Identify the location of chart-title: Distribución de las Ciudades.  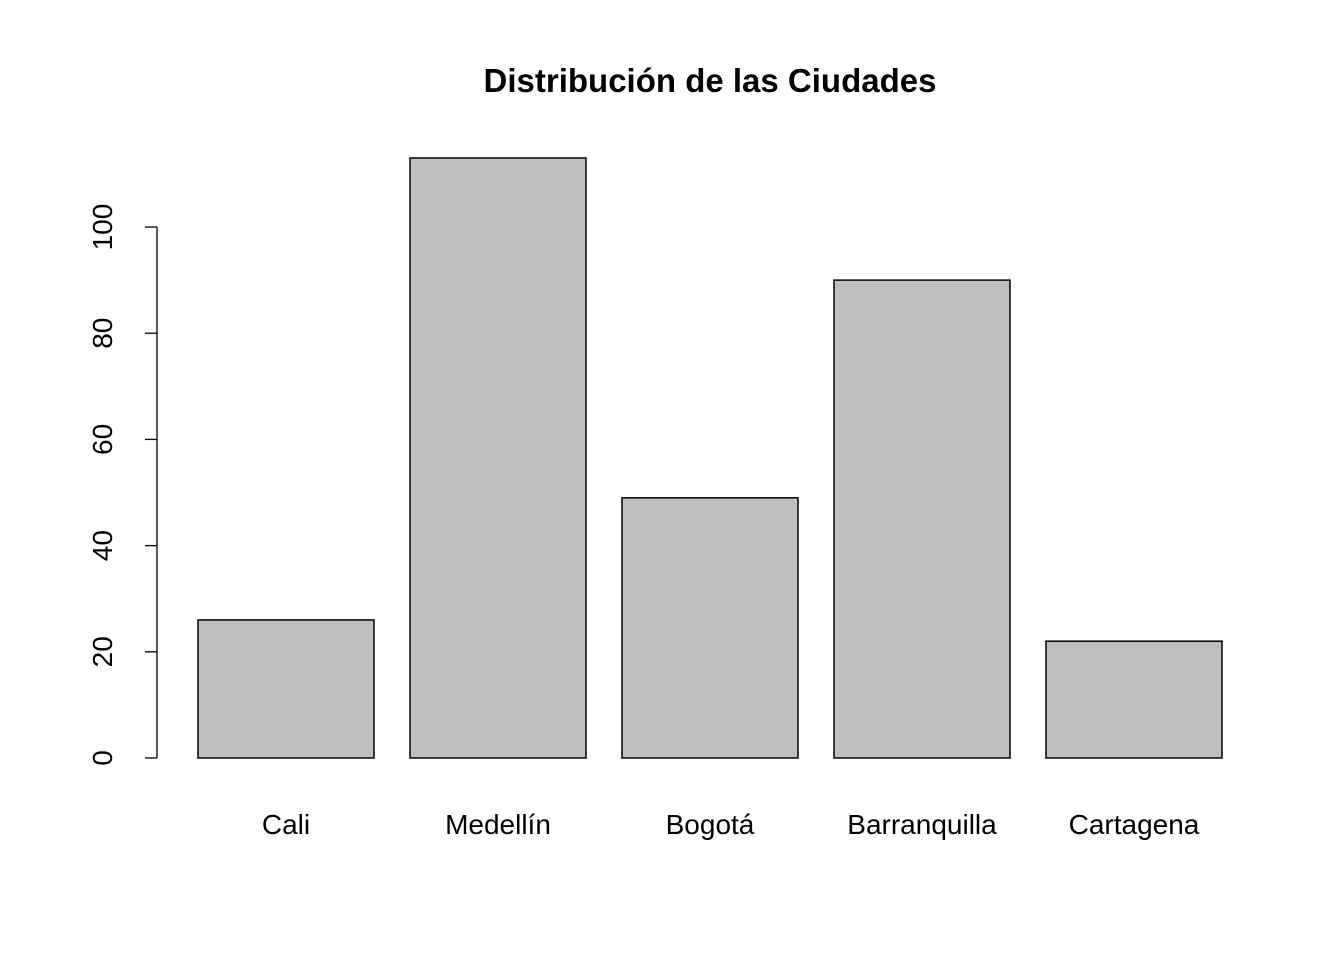
(710, 80).